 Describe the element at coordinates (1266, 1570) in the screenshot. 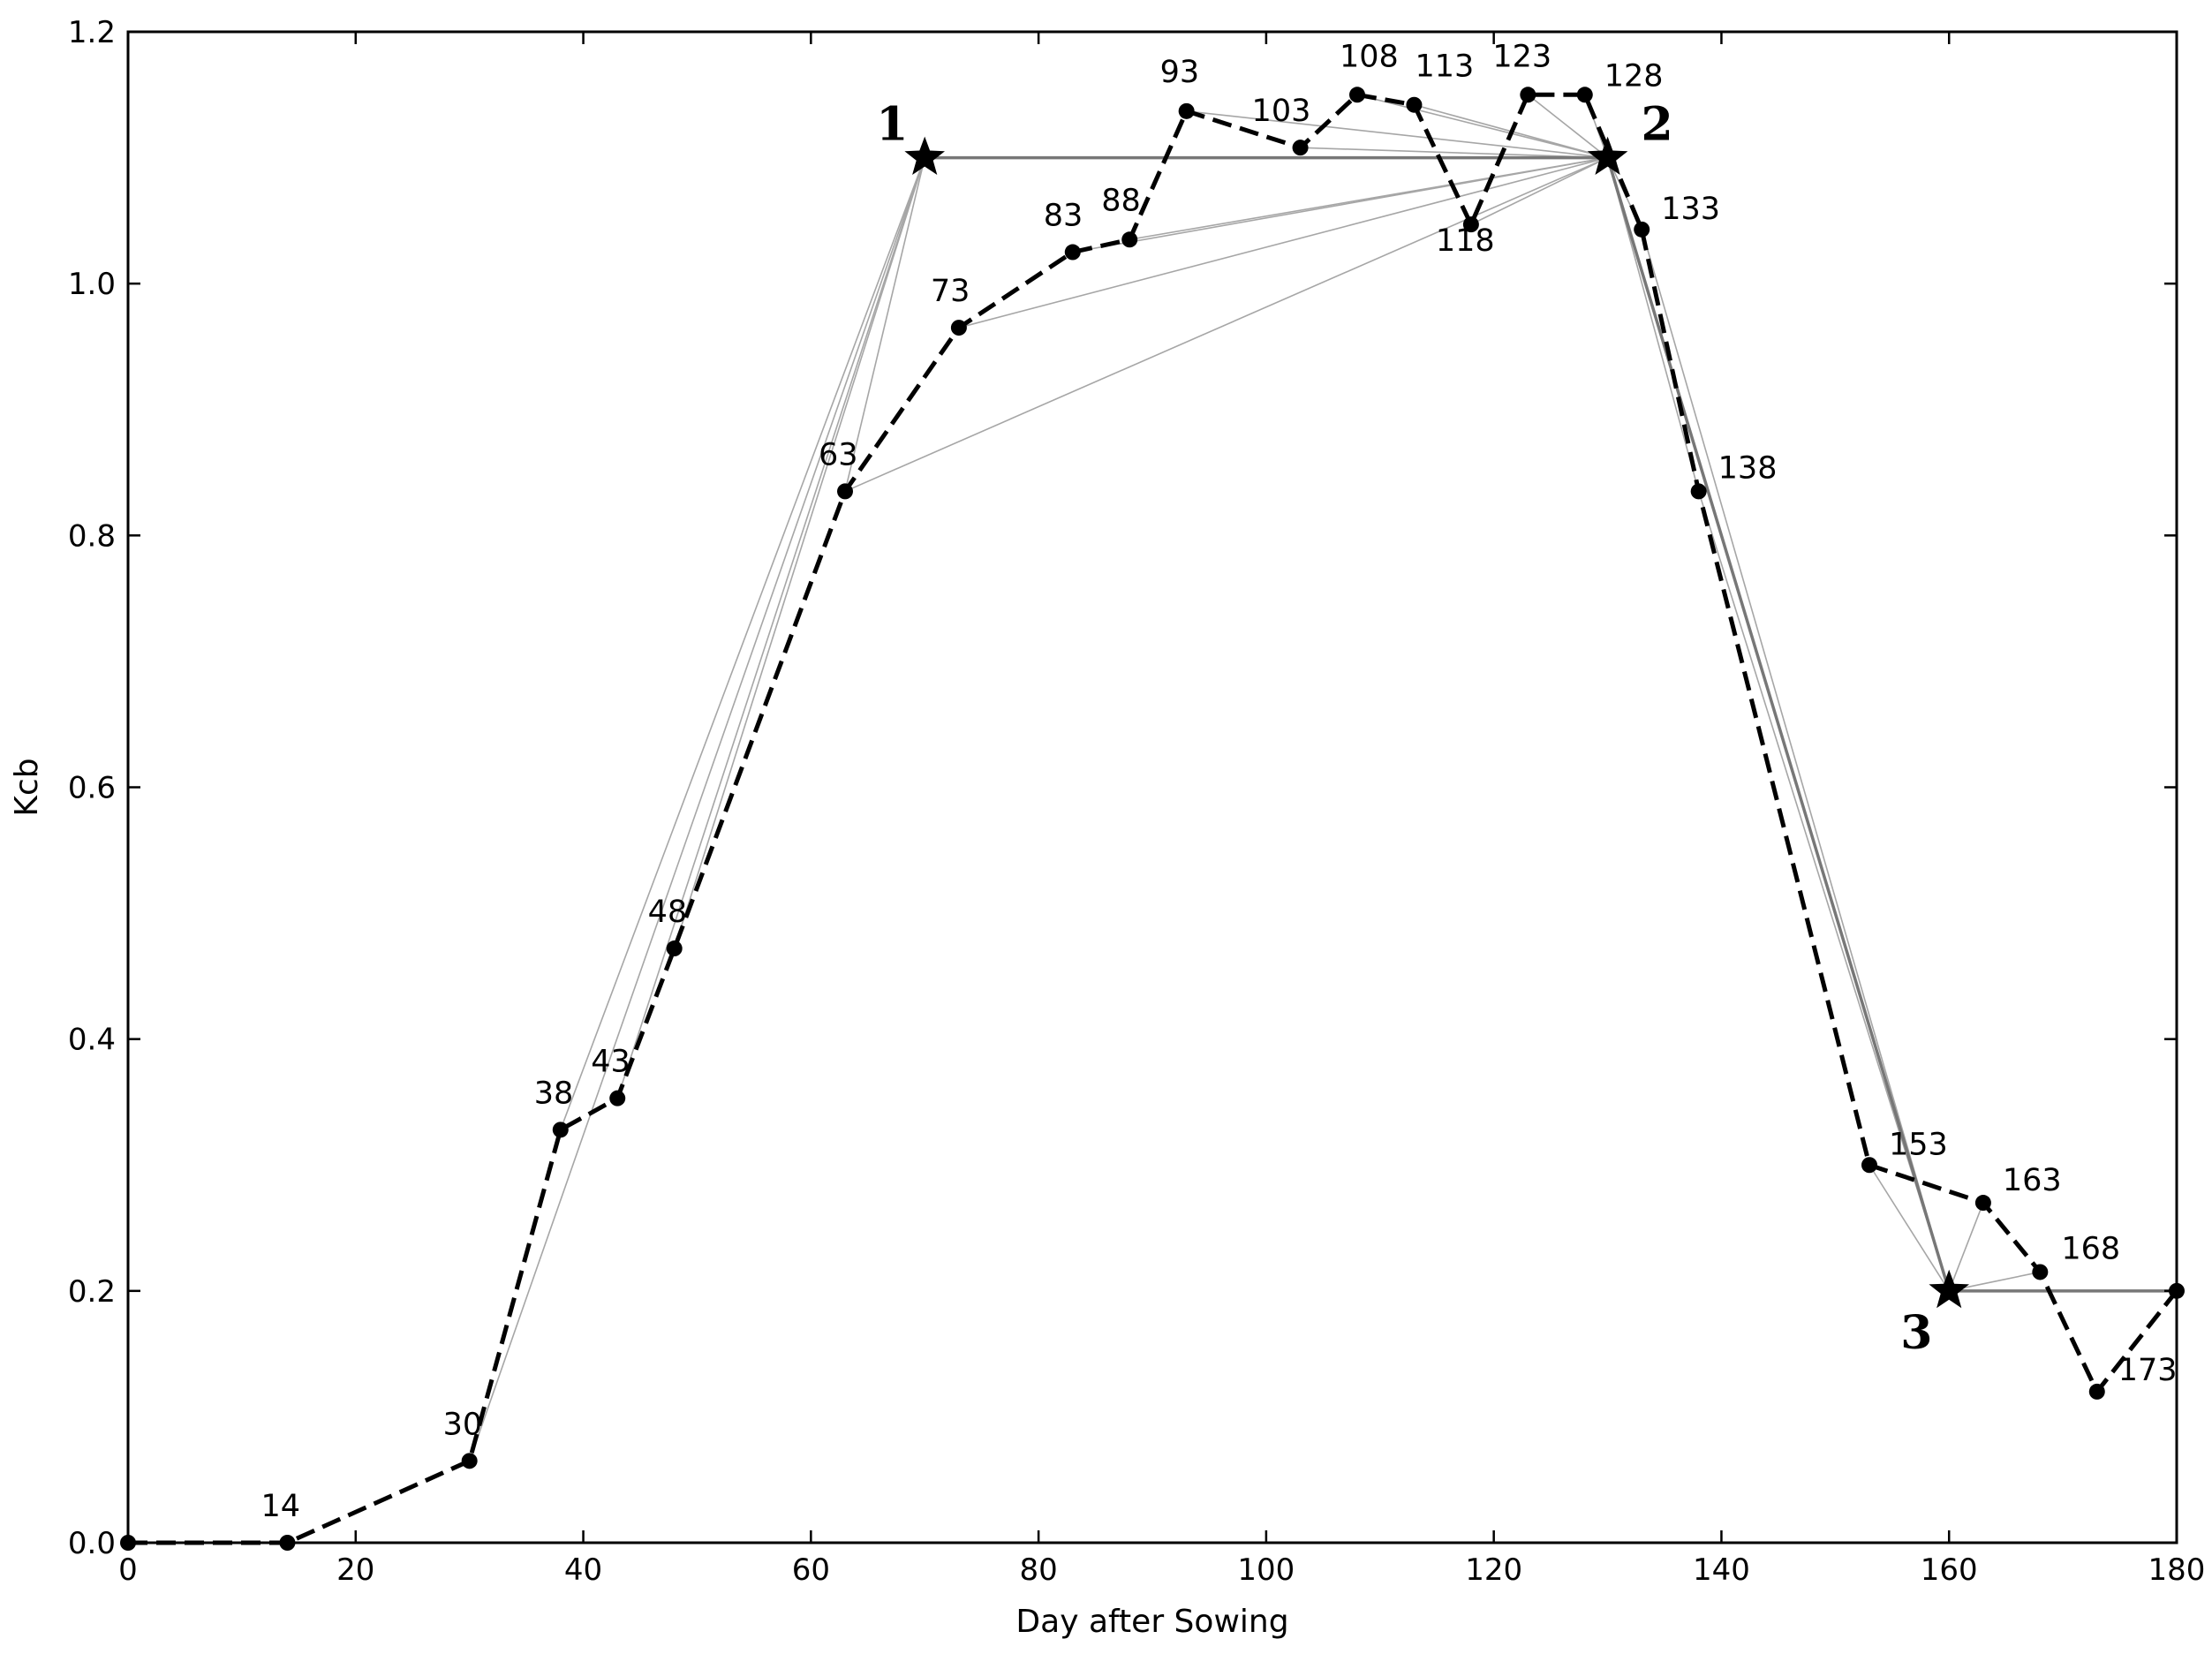

I see `x-tick-label: 100` at that location.